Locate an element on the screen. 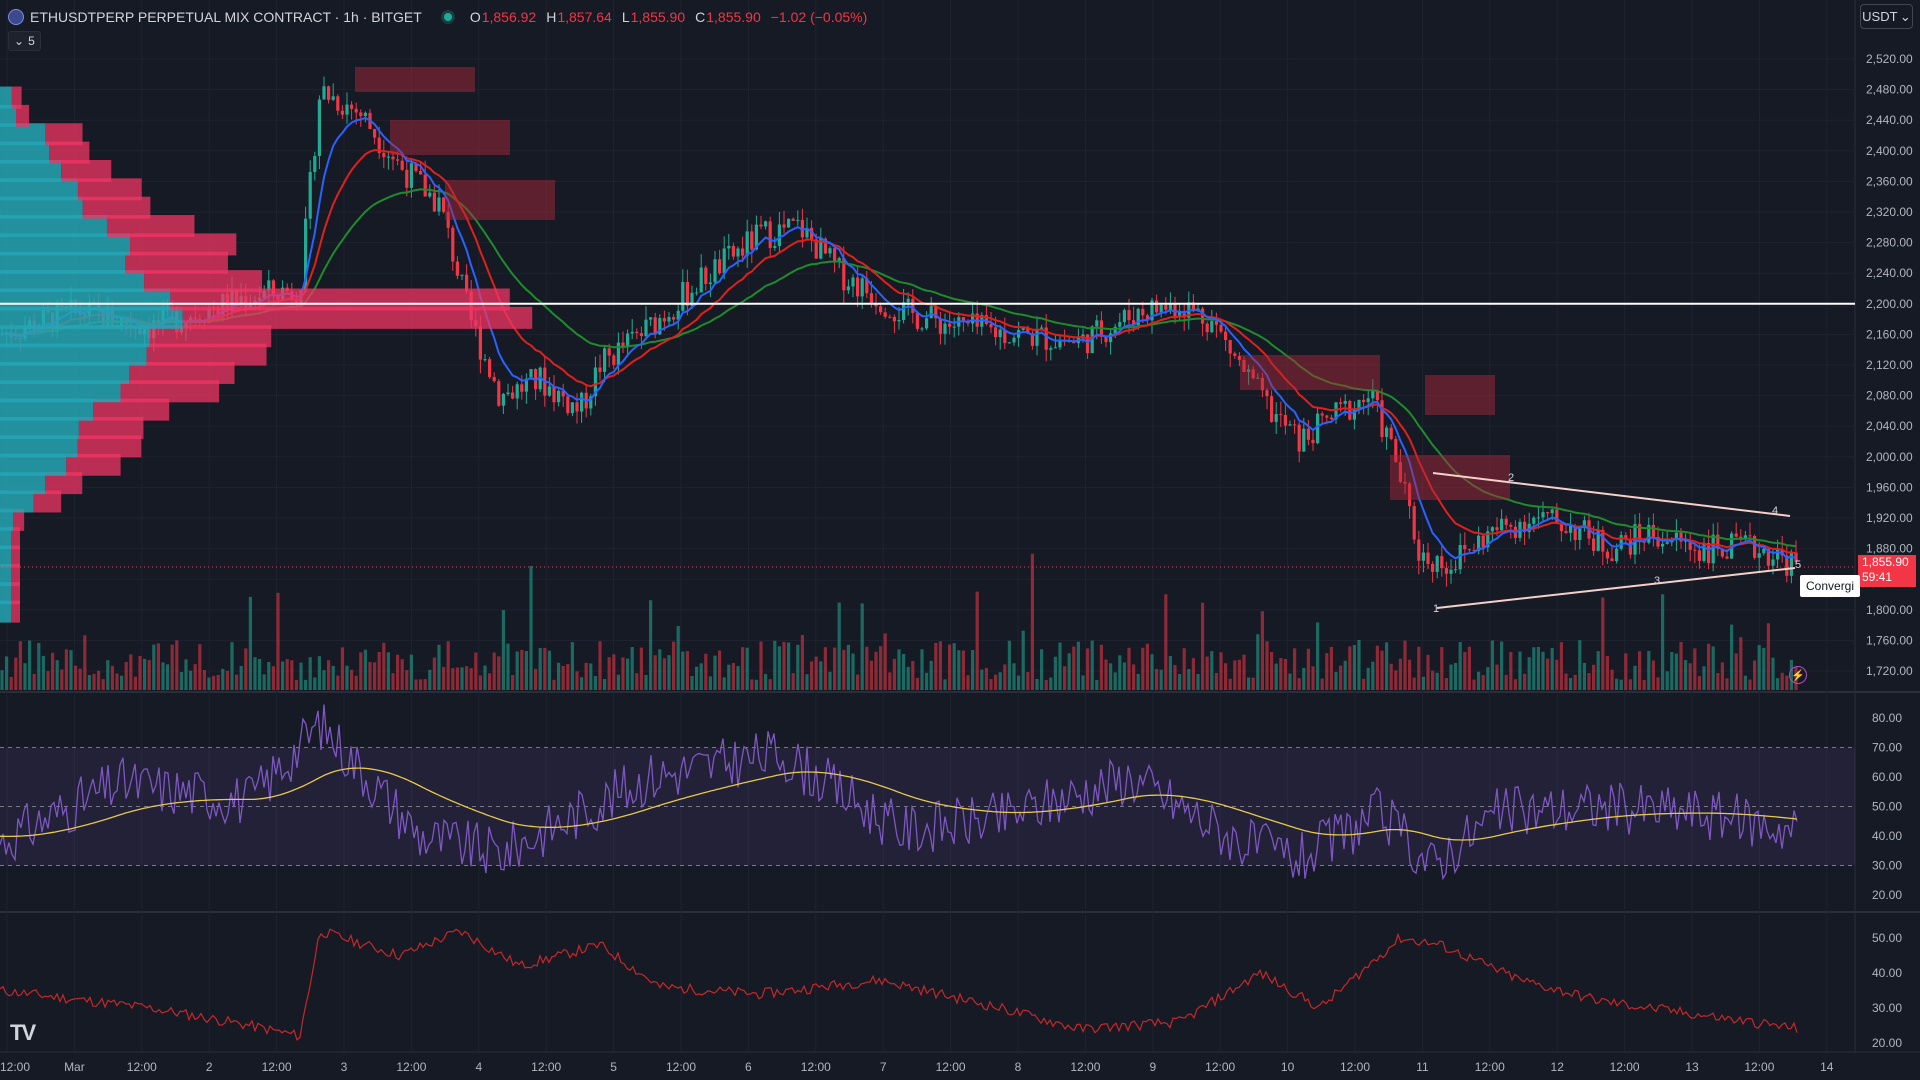 Image resolution: width=1920 pixels, height=1080 pixels. pattern-label: Convergi is located at coordinates (1830, 586).